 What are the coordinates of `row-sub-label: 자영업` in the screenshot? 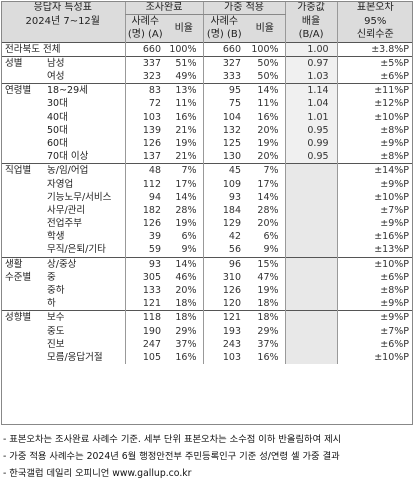 It's located at (60, 184).